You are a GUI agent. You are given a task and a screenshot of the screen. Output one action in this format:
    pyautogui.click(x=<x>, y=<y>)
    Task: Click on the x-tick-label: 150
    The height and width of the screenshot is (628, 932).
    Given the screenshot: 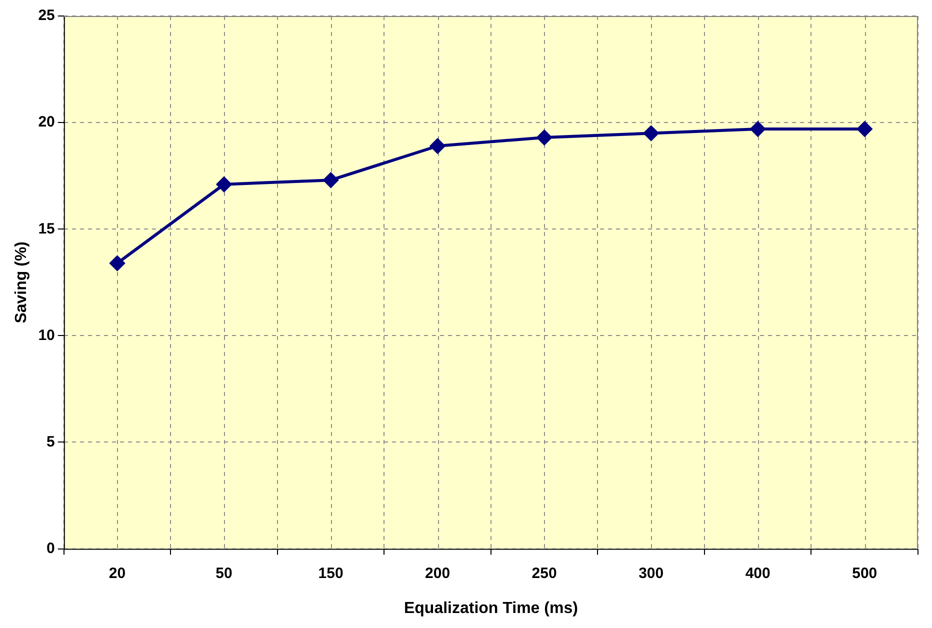 What is the action you would take?
    pyautogui.click(x=331, y=573)
    